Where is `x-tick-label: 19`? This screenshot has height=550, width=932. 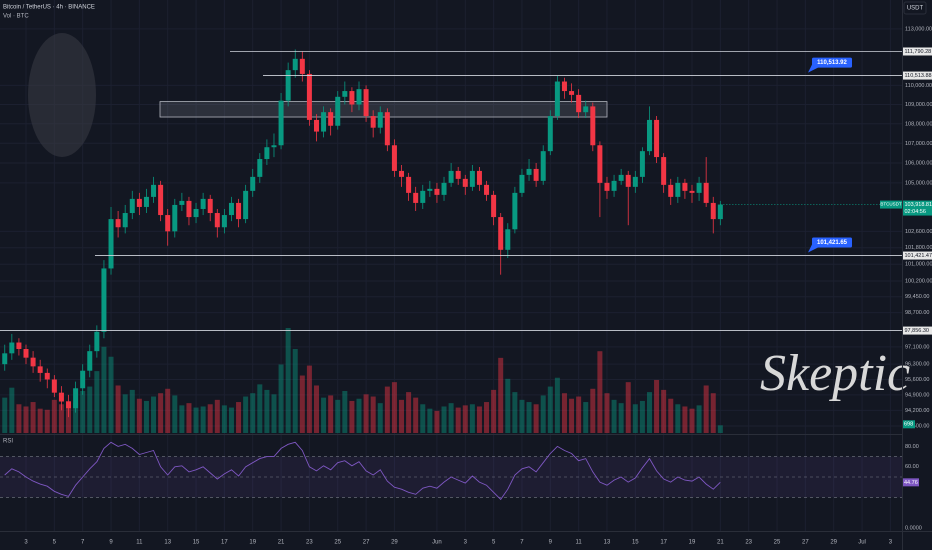 x-tick-label: 19 is located at coordinates (252, 543).